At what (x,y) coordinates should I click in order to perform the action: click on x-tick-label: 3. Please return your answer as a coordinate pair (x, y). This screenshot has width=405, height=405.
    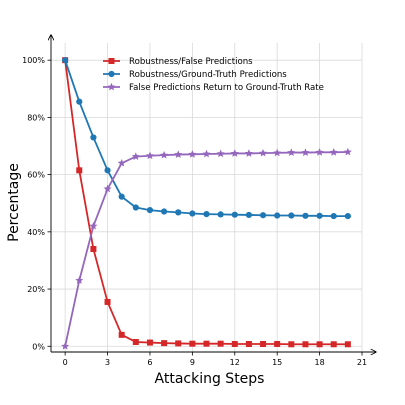
    Looking at the image, I should click on (107, 362).